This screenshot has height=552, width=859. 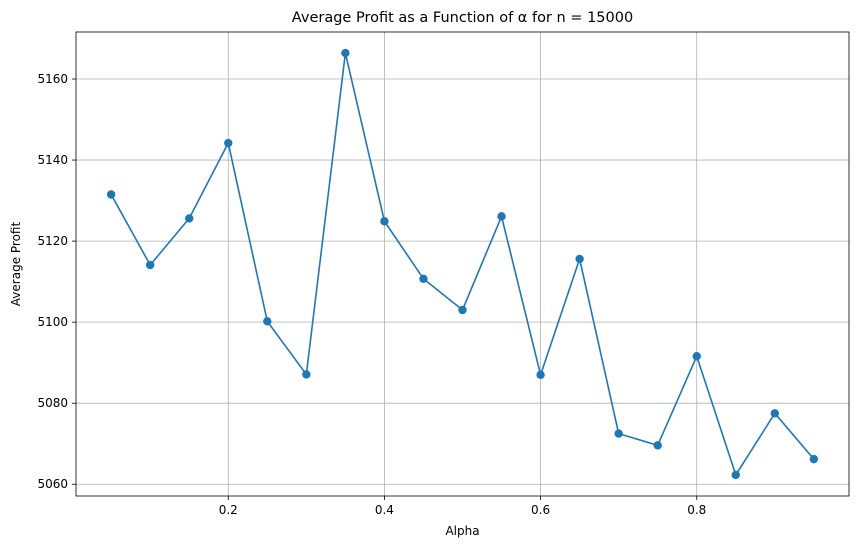 I want to click on x-tick-label: 0.2, so click(x=228, y=510).